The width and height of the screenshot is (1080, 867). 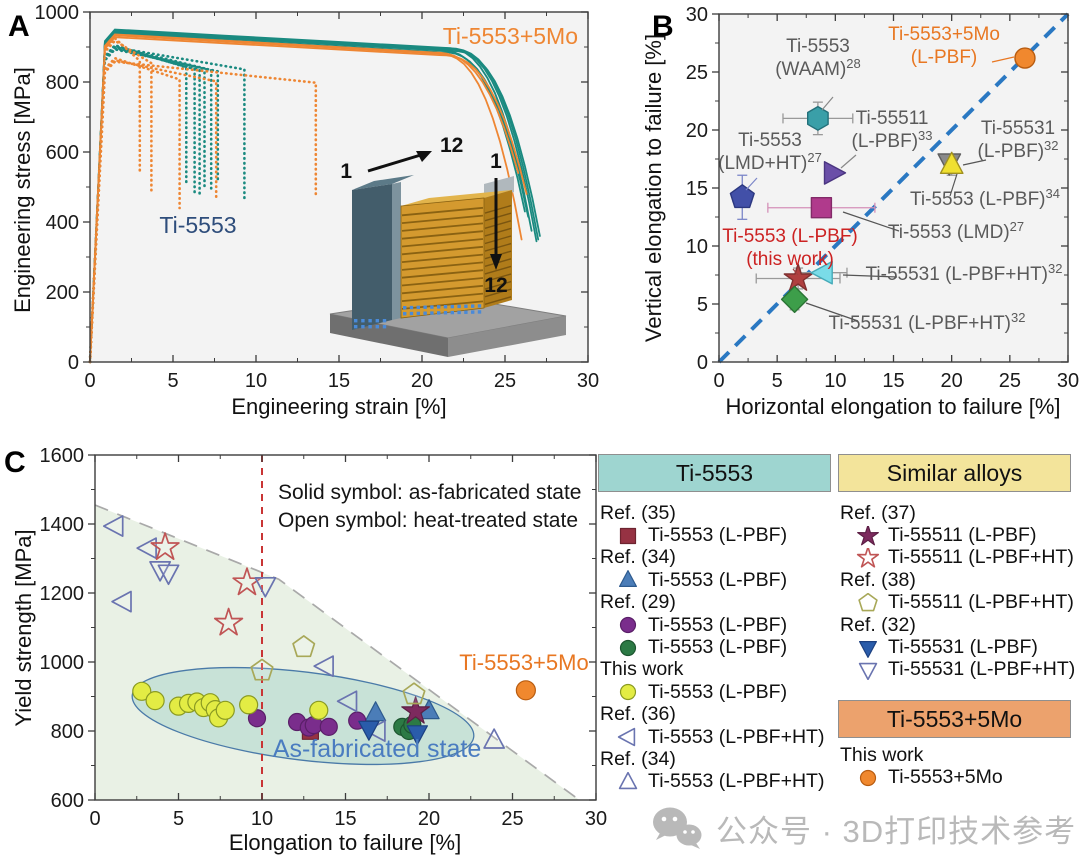 What do you see at coordinates (878, 512) in the screenshot?
I see `legend-ref-label: Ref. (37)` at bounding box center [878, 512].